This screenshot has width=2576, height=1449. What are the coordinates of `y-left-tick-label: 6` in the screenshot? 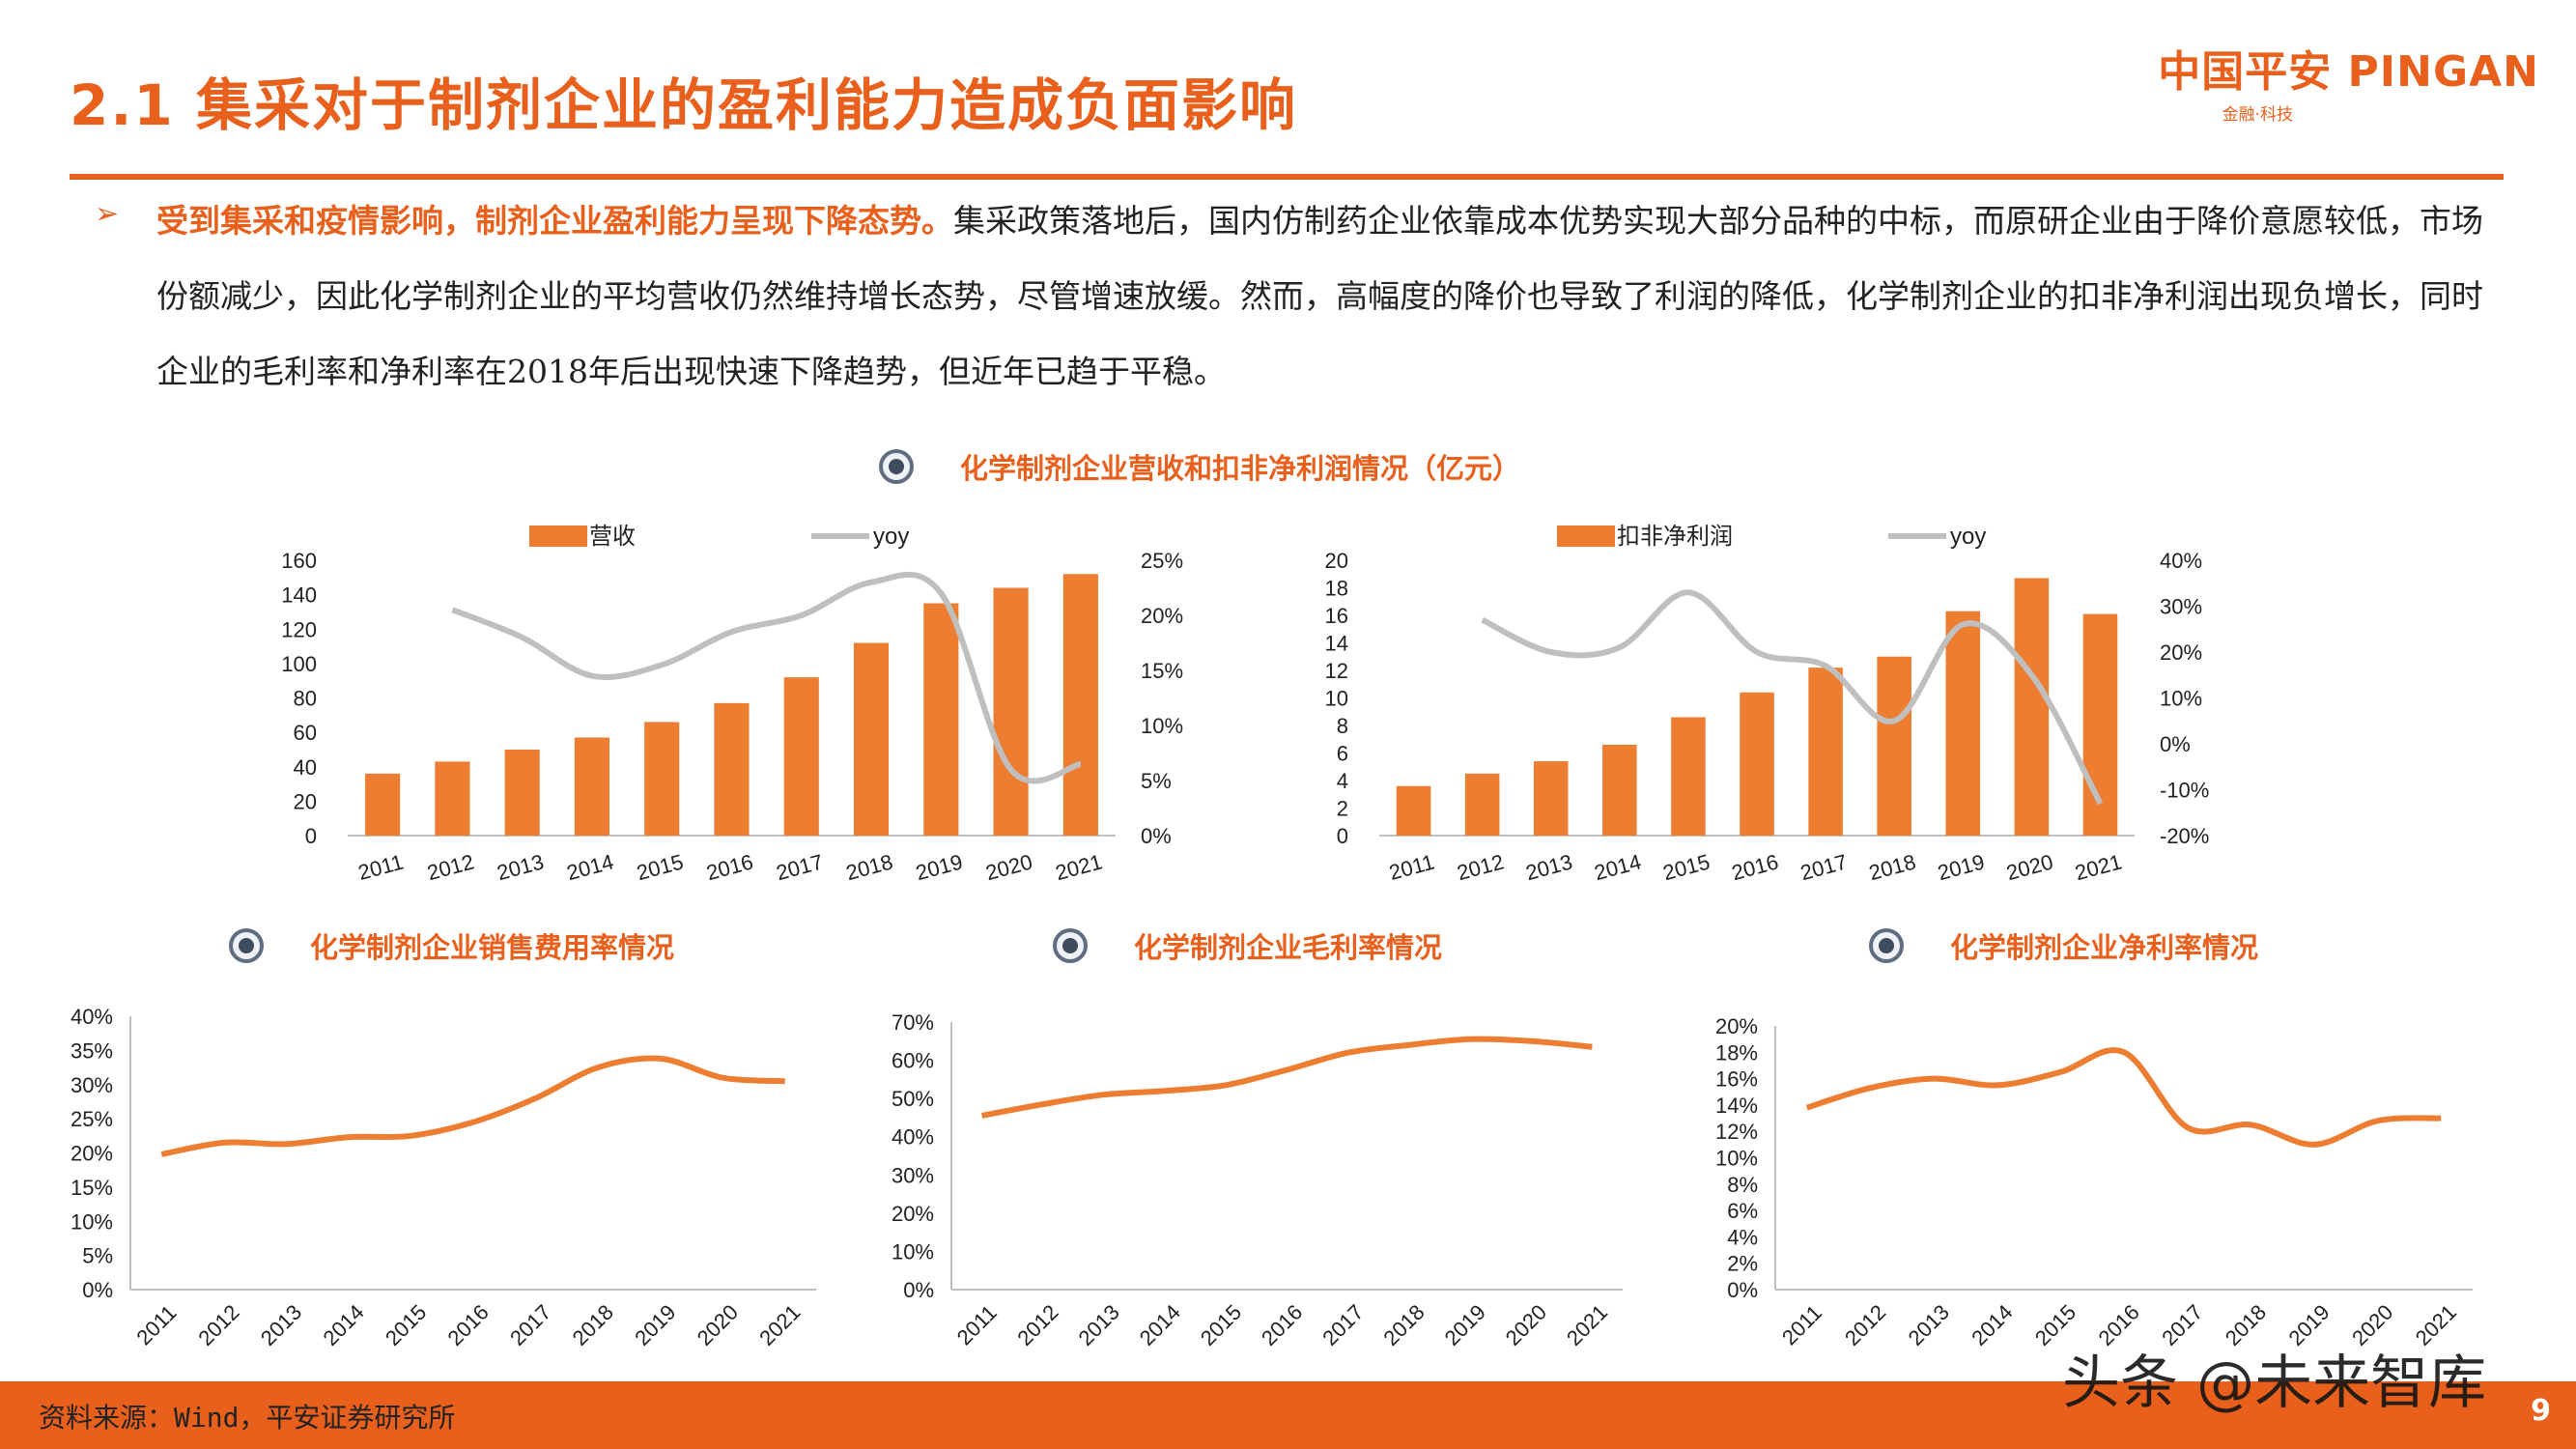 It's located at (1342, 754).